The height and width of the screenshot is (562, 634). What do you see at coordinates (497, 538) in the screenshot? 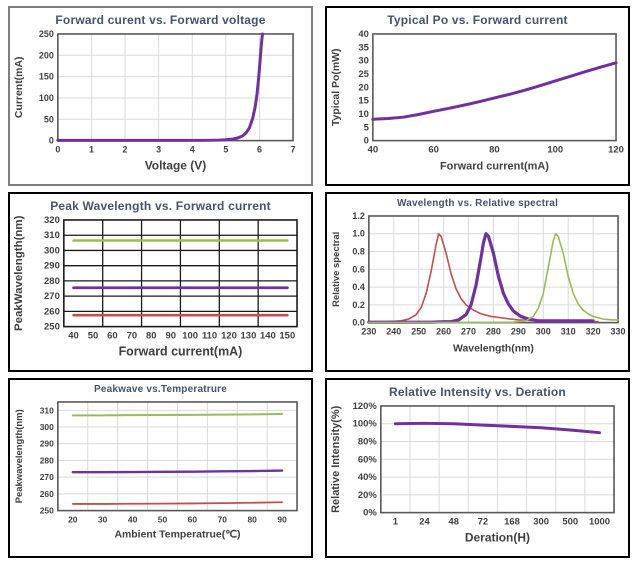
I see `x-axis-title: Deration(H)` at bounding box center [497, 538].